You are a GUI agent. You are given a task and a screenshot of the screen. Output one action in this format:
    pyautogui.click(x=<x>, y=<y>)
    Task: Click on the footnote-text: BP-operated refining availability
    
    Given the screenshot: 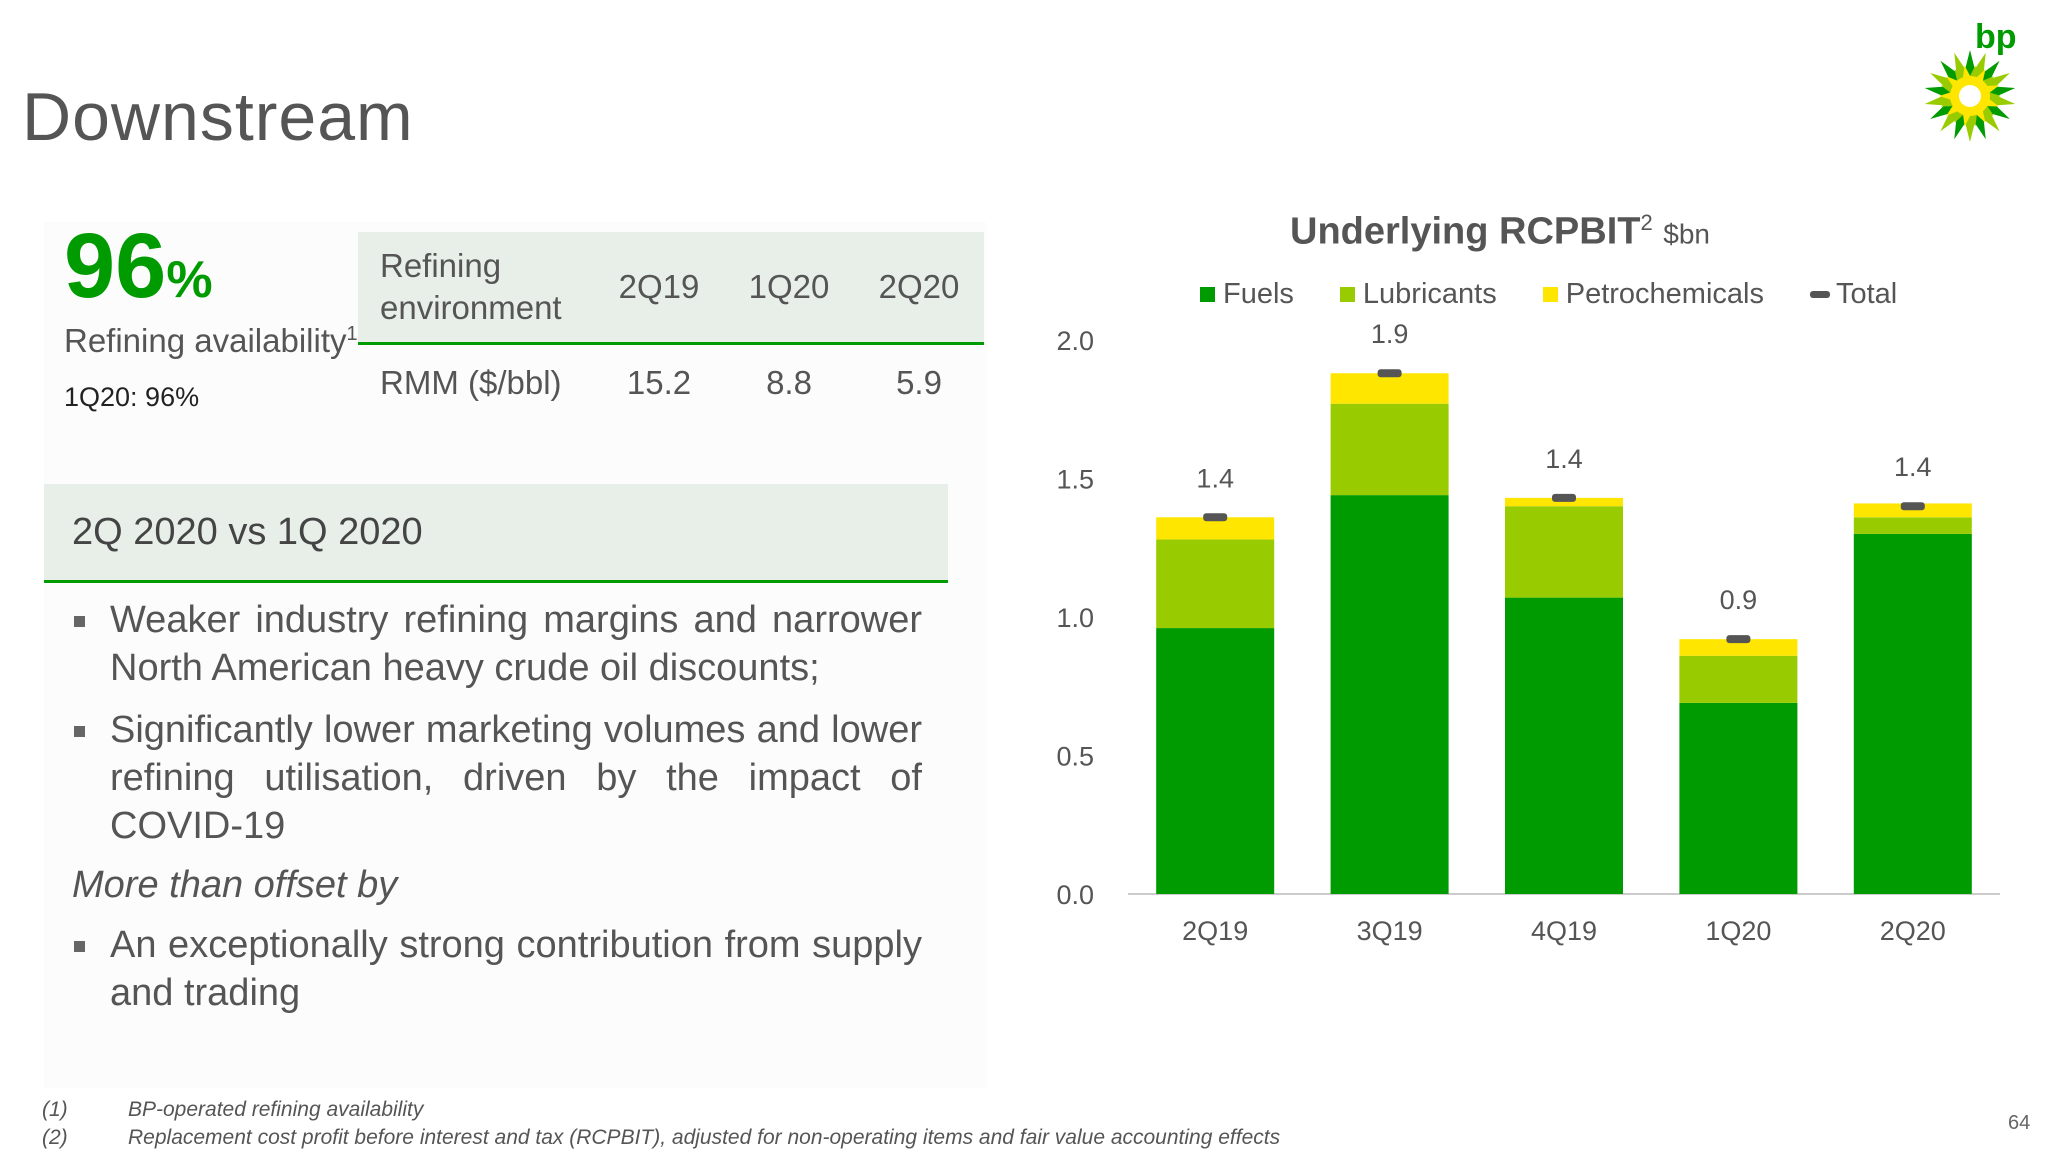 What is the action you would take?
    pyautogui.click(x=276, y=1109)
    